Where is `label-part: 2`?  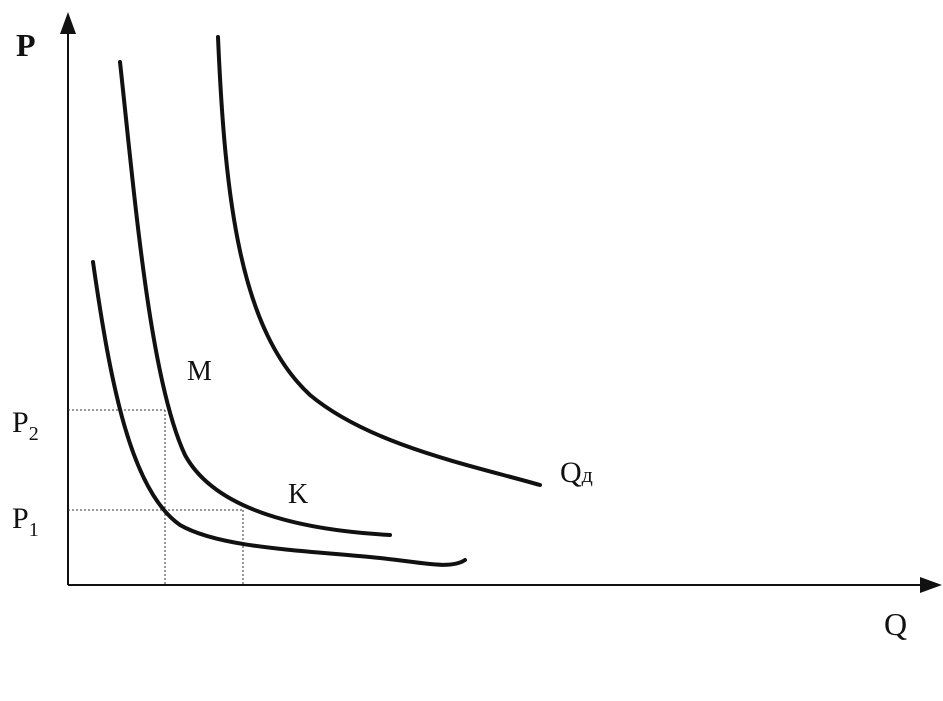 label-part: 2 is located at coordinates (34, 434).